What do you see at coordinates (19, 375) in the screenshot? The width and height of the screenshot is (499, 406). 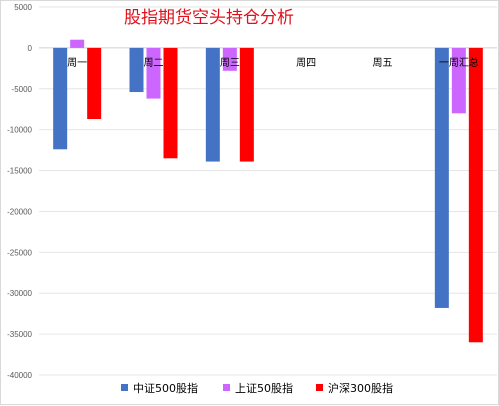 I see `y-tick-label: -40000` at bounding box center [19, 375].